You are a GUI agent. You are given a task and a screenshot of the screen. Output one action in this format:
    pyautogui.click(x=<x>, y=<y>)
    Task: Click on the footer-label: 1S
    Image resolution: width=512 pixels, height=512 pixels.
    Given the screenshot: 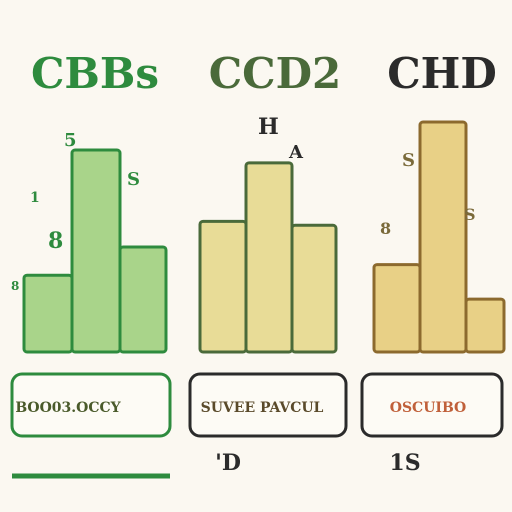 What is the action you would take?
    pyautogui.click(x=404, y=463)
    